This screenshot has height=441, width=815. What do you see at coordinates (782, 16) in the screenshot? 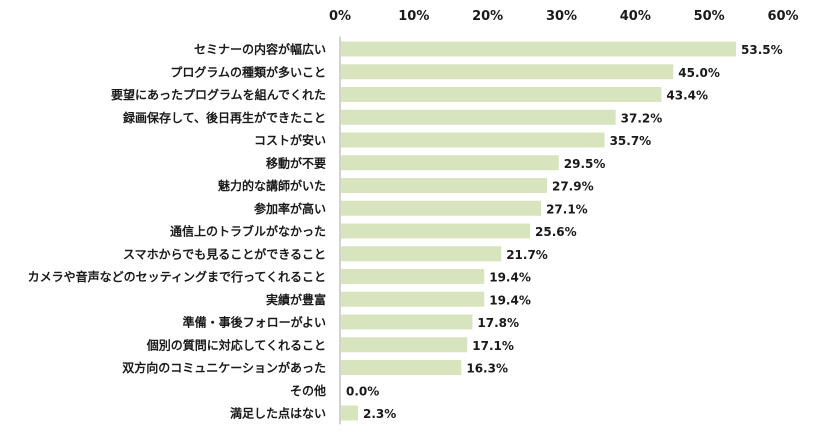
I see `x-tick-label: 60%` at bounding box center [782, 16].